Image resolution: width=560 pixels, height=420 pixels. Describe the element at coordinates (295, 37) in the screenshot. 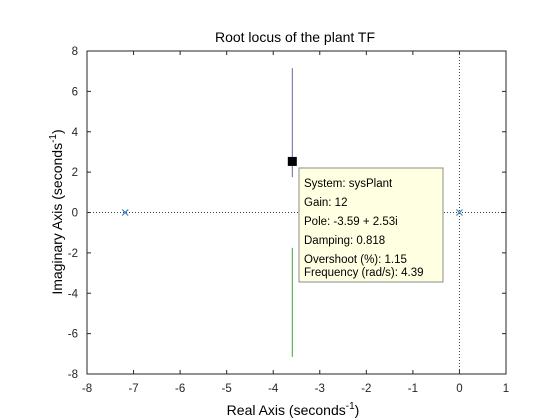

I see `chart-title: Root locus of the plant TF` at that location.